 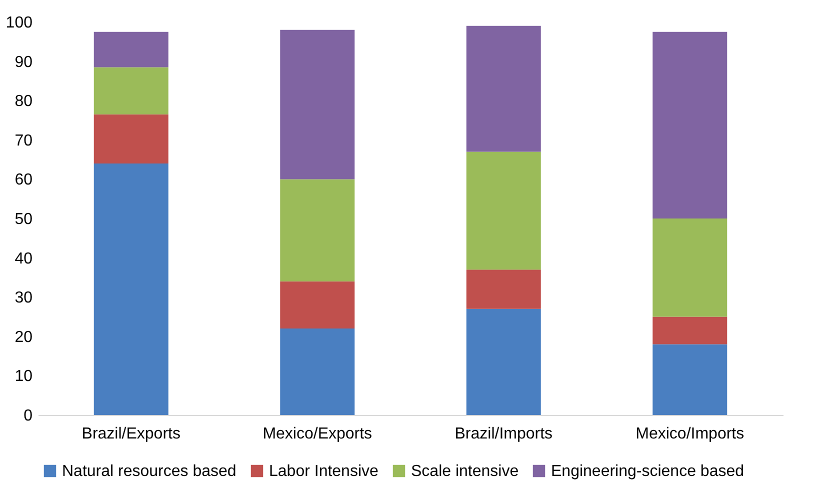 What do you see at coordinates (465, 471) in the screenshot?
I see `legend-label: Scale intensive` at bounding box center [465, 471].